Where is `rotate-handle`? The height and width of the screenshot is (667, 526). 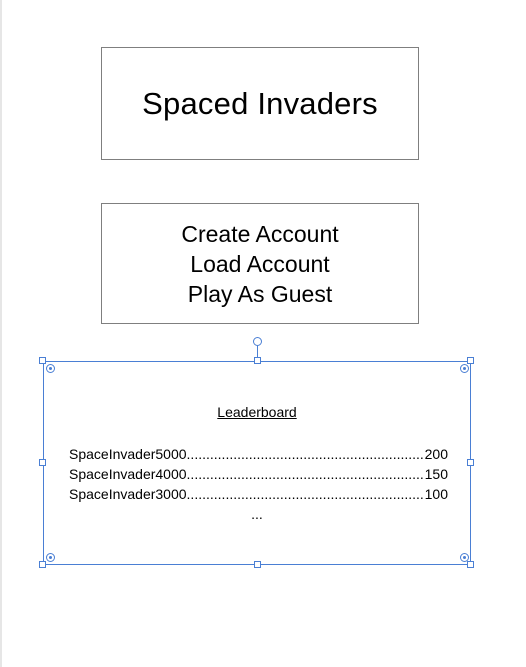
rotate-handle is located at coordinates (257, 341).